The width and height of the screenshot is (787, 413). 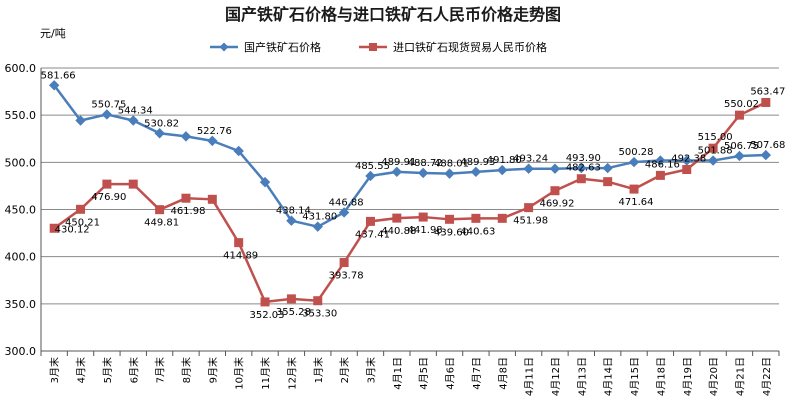 What do you see at coordinates (293, 312) in the screenshot?
I see `data-label: 355.28` at bounding box center [293, 312].